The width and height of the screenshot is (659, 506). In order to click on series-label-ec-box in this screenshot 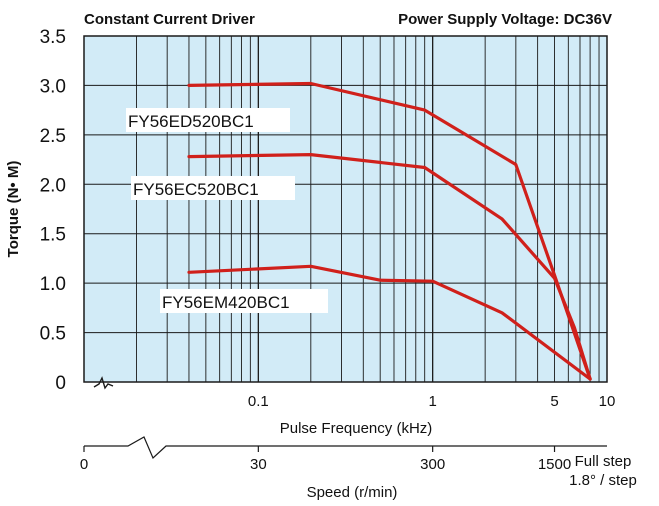, I will do `click(213, 188)`.